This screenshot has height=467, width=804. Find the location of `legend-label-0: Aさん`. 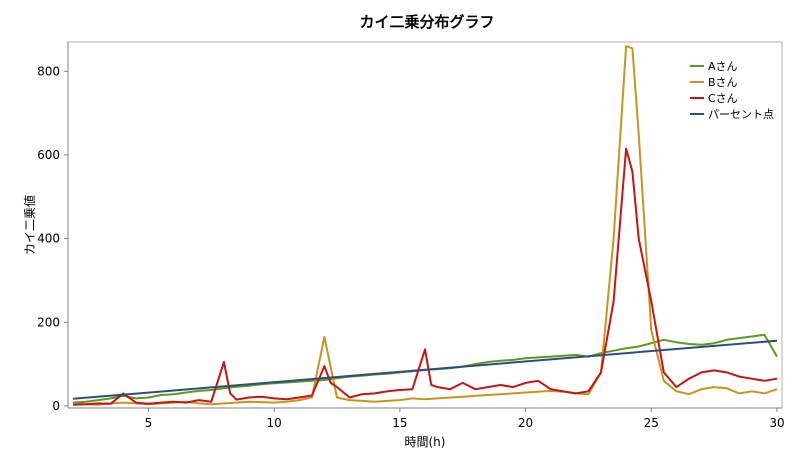

legend-label-0: Aさん is located at coordinates (723, 66).